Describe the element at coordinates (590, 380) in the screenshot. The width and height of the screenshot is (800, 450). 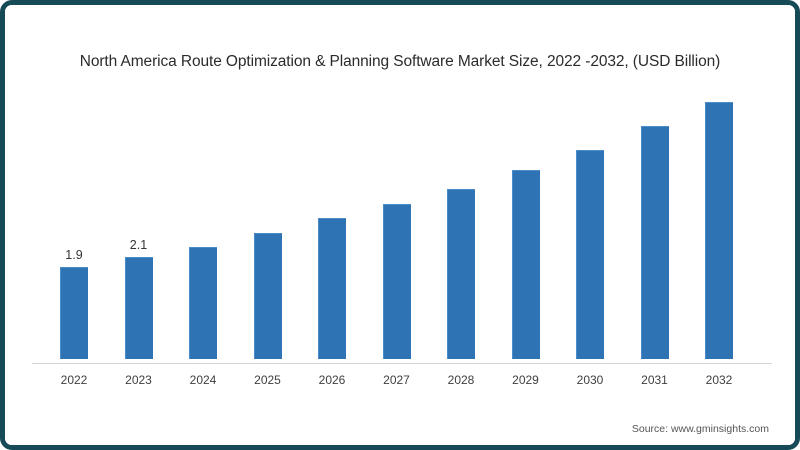
I see `x-axis-tick-label: 2030` at that location.